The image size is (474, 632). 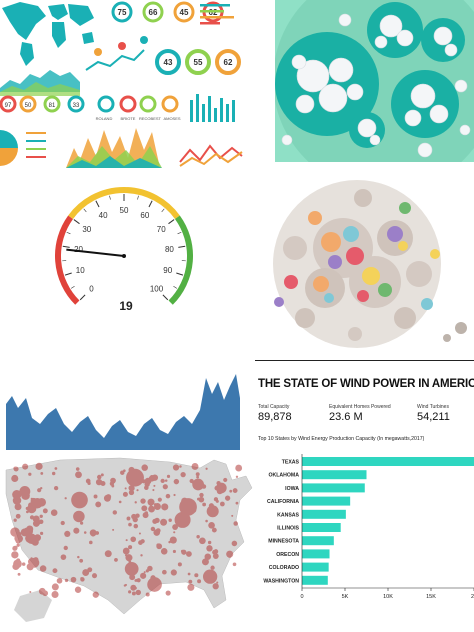 What do you see at coordinates (42, 104) in the screenshot?
I see `ring-stats: 97 50 81 33` at bounding box center [42, 104].